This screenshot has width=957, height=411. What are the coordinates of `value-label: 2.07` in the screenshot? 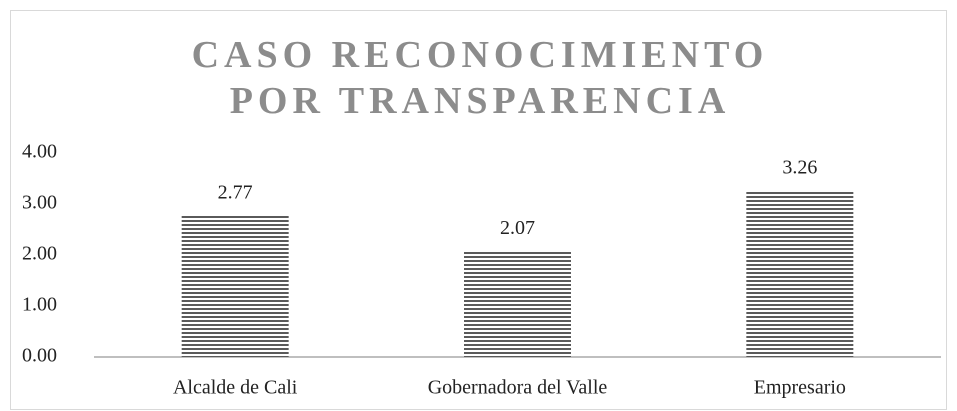 It's located at (517, 228).